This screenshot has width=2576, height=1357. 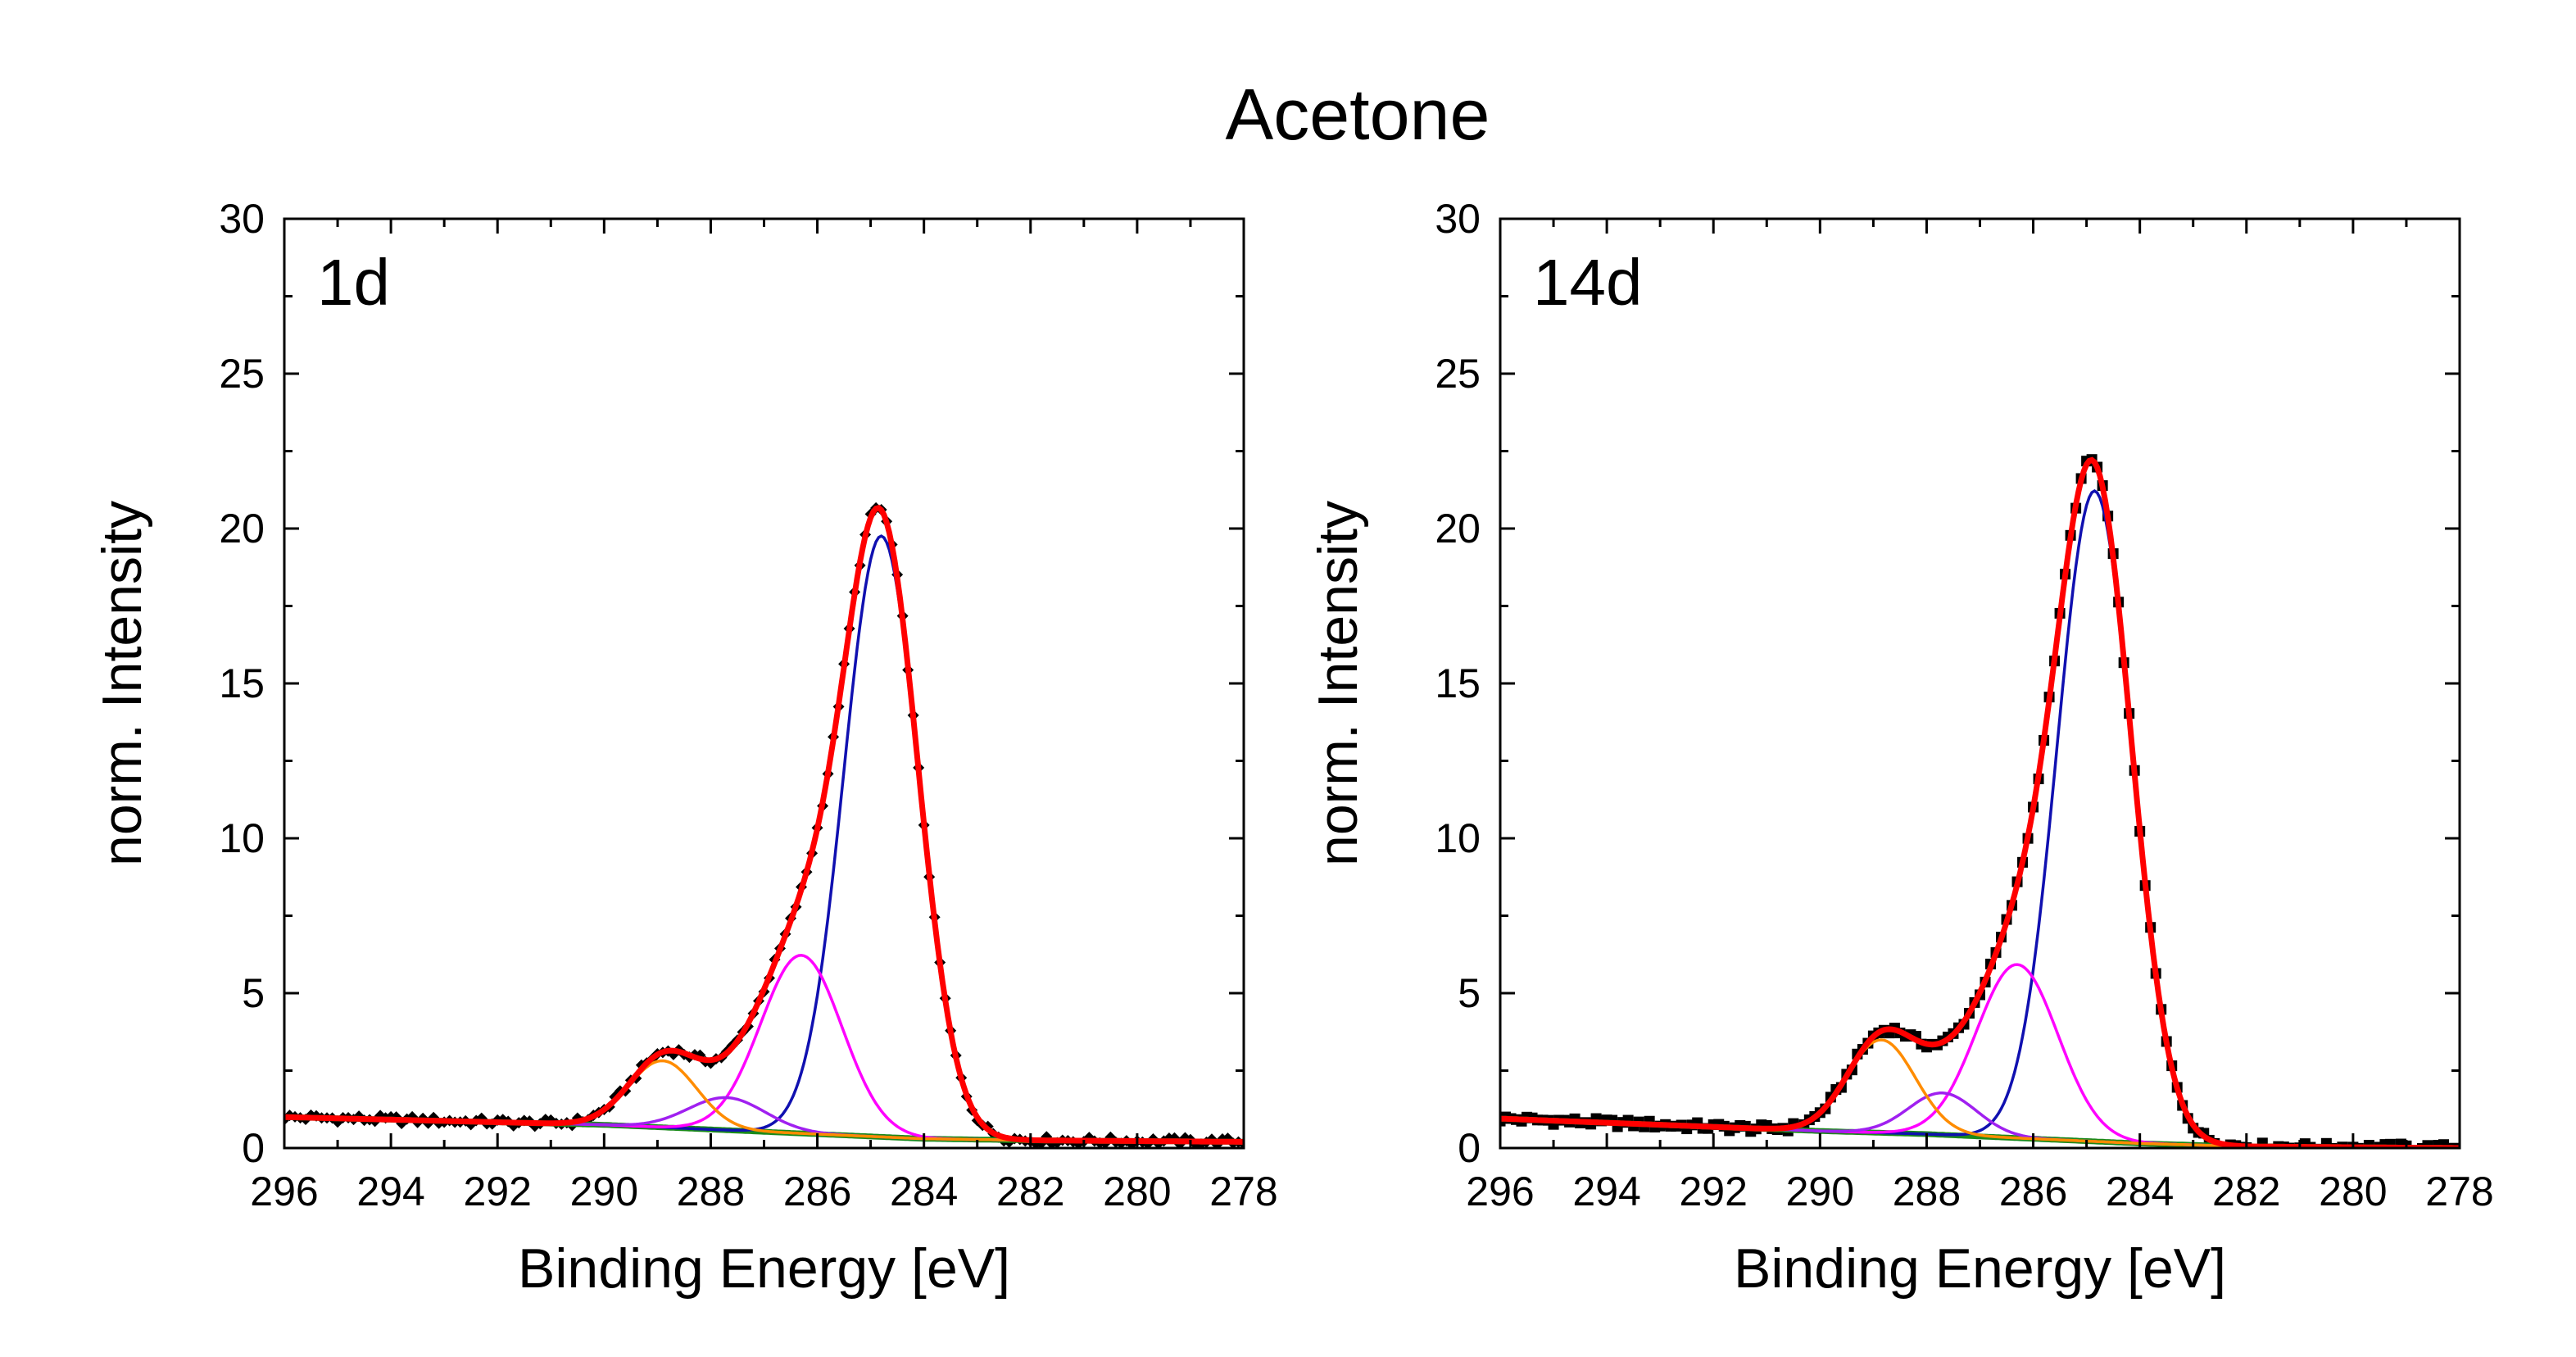 I want to click on panel-label: 14d, so click(x=1587, y=282).